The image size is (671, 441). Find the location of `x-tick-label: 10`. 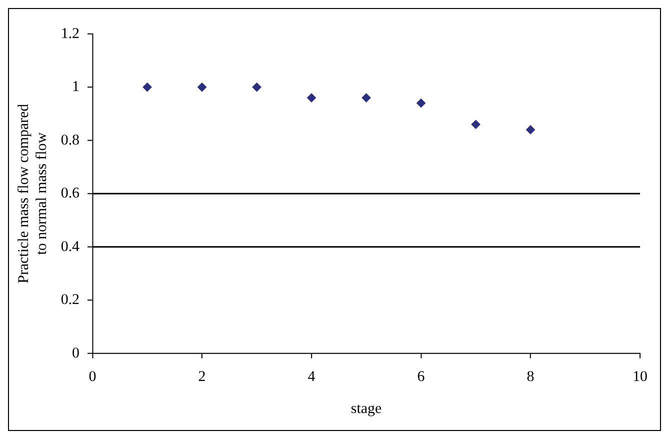

x-tick-label: 10 is located at coordinates (640, 377).